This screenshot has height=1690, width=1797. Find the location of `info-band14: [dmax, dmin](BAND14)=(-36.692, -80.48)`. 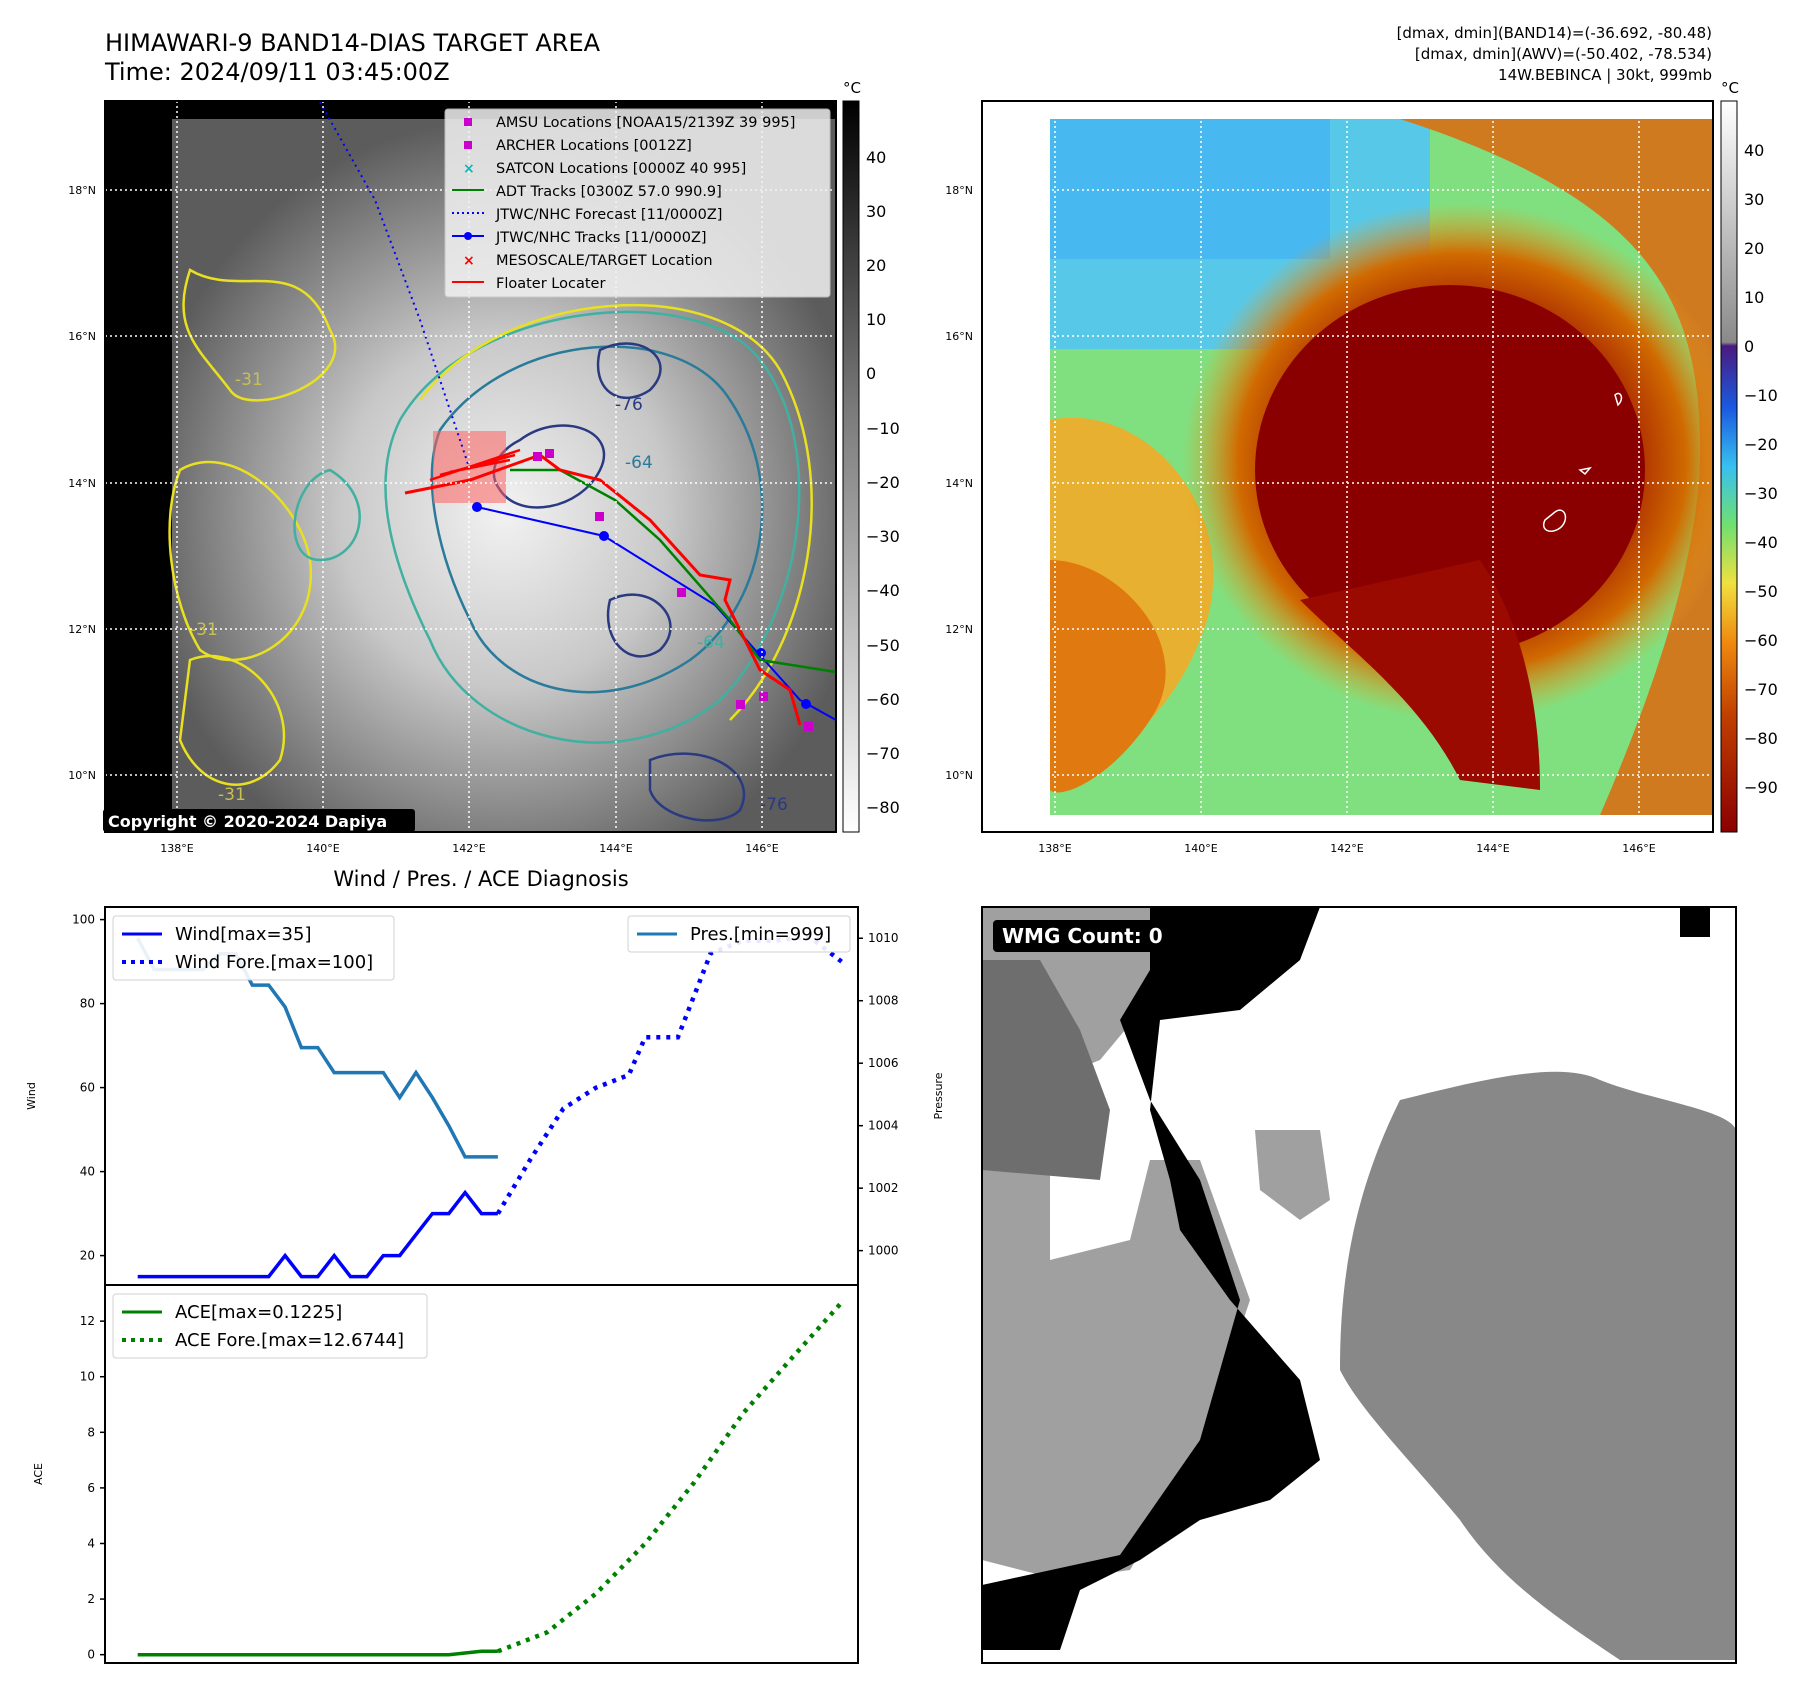

info-band14: [dmax, dmin](BAND14)=(-36.692, -80.48) is located at coordinates (1554, 33).